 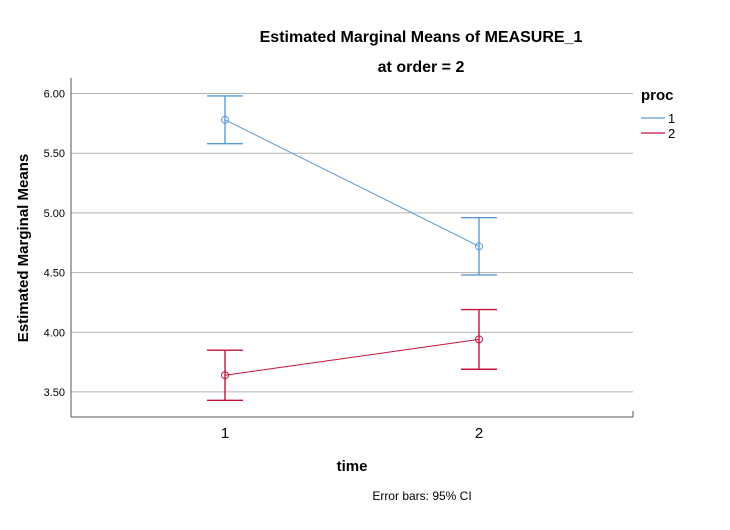 What do you see at coordinates (54, 244) in the screenshot?
I see `y-tick-labels: 6.00 5.50 5.00 4.50 4.00 3.50` at bounding box center [54, 244].